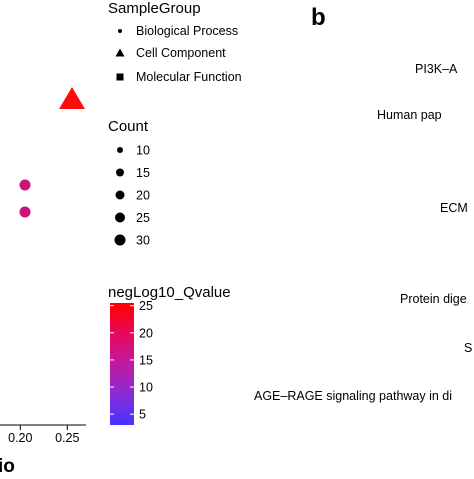 The width and height of the screenshot is (474, 479). I want to click on term-label: Human pap, so click(409, 115).